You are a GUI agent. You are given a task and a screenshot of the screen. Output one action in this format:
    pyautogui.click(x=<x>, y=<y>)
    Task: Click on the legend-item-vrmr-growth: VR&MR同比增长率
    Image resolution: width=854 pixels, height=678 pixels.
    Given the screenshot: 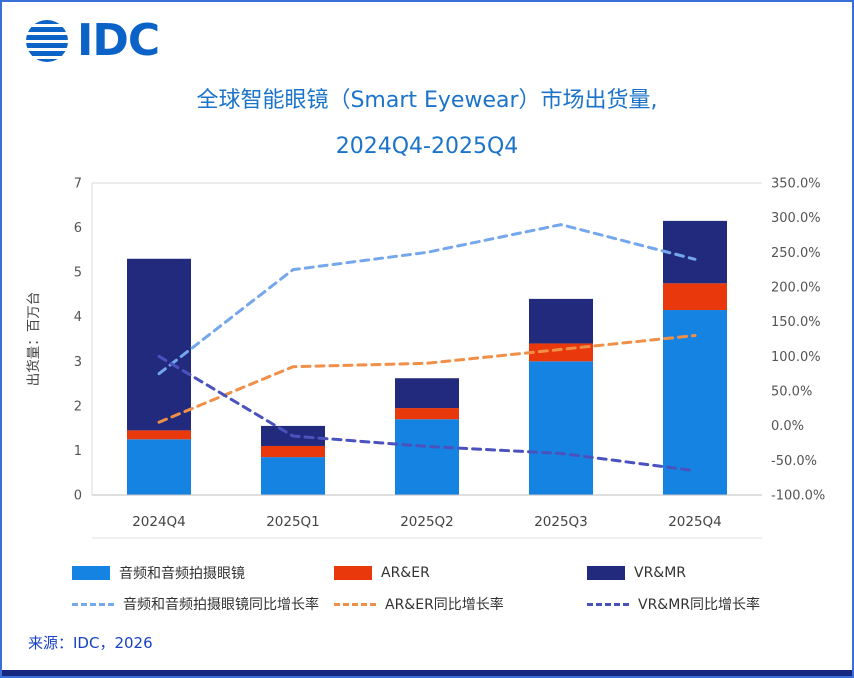 What is the action you would take?
    pyautogui.click(x=673, y=604)
    